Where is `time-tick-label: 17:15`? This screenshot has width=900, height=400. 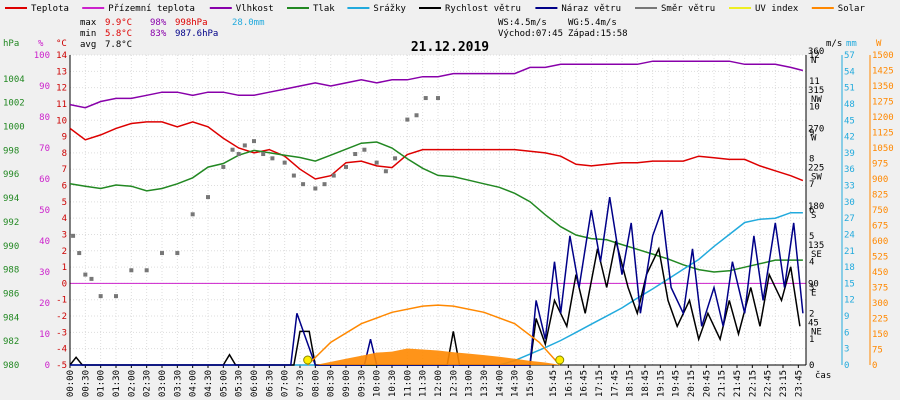 time-tick-label: 17:15 is located at coordinates (600, 383).